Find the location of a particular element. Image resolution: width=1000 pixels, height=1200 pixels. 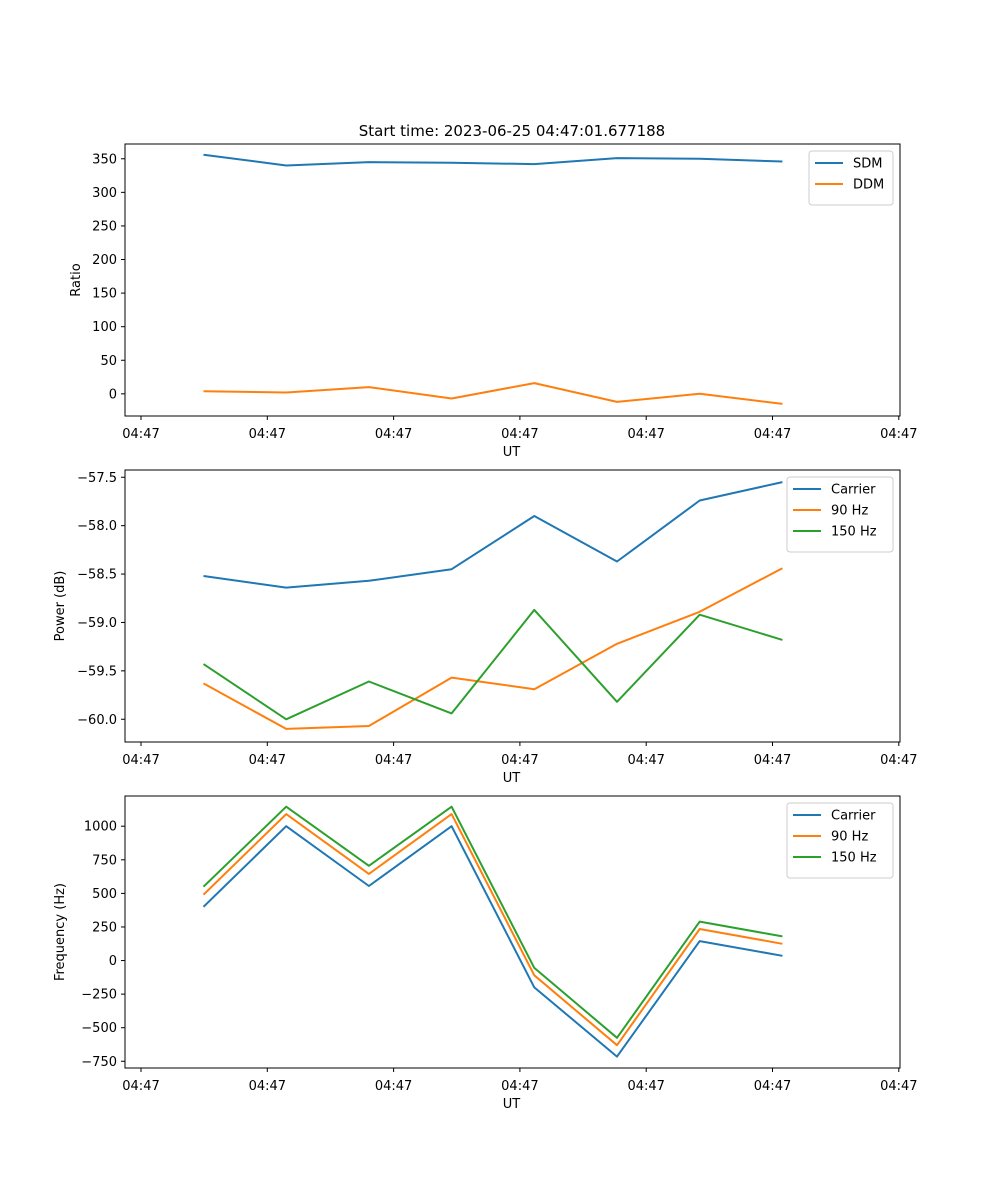

y-tick-label: 750 is located at coordinates (104, 860).